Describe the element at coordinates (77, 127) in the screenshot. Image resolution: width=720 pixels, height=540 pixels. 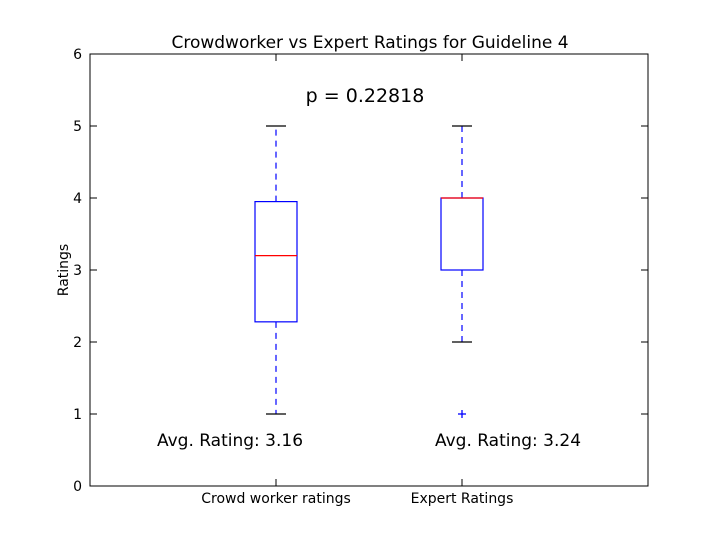
I see `y-tick-label: 5` at that location.